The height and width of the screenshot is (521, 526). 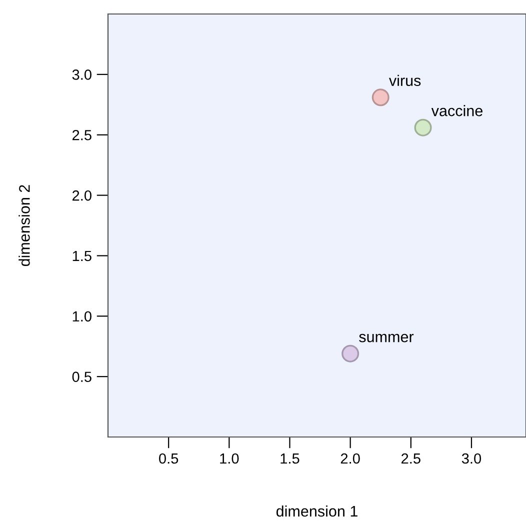 I want to click on annotation: vaccine, so click(x=456, y=110).